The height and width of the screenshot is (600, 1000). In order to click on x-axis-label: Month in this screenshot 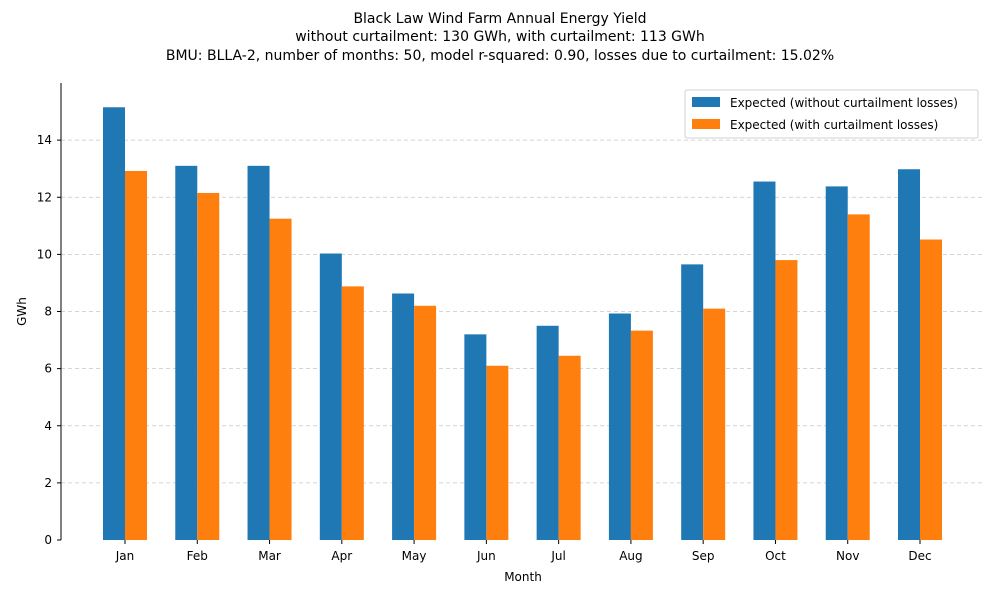, I will do `click(523, 577)`.